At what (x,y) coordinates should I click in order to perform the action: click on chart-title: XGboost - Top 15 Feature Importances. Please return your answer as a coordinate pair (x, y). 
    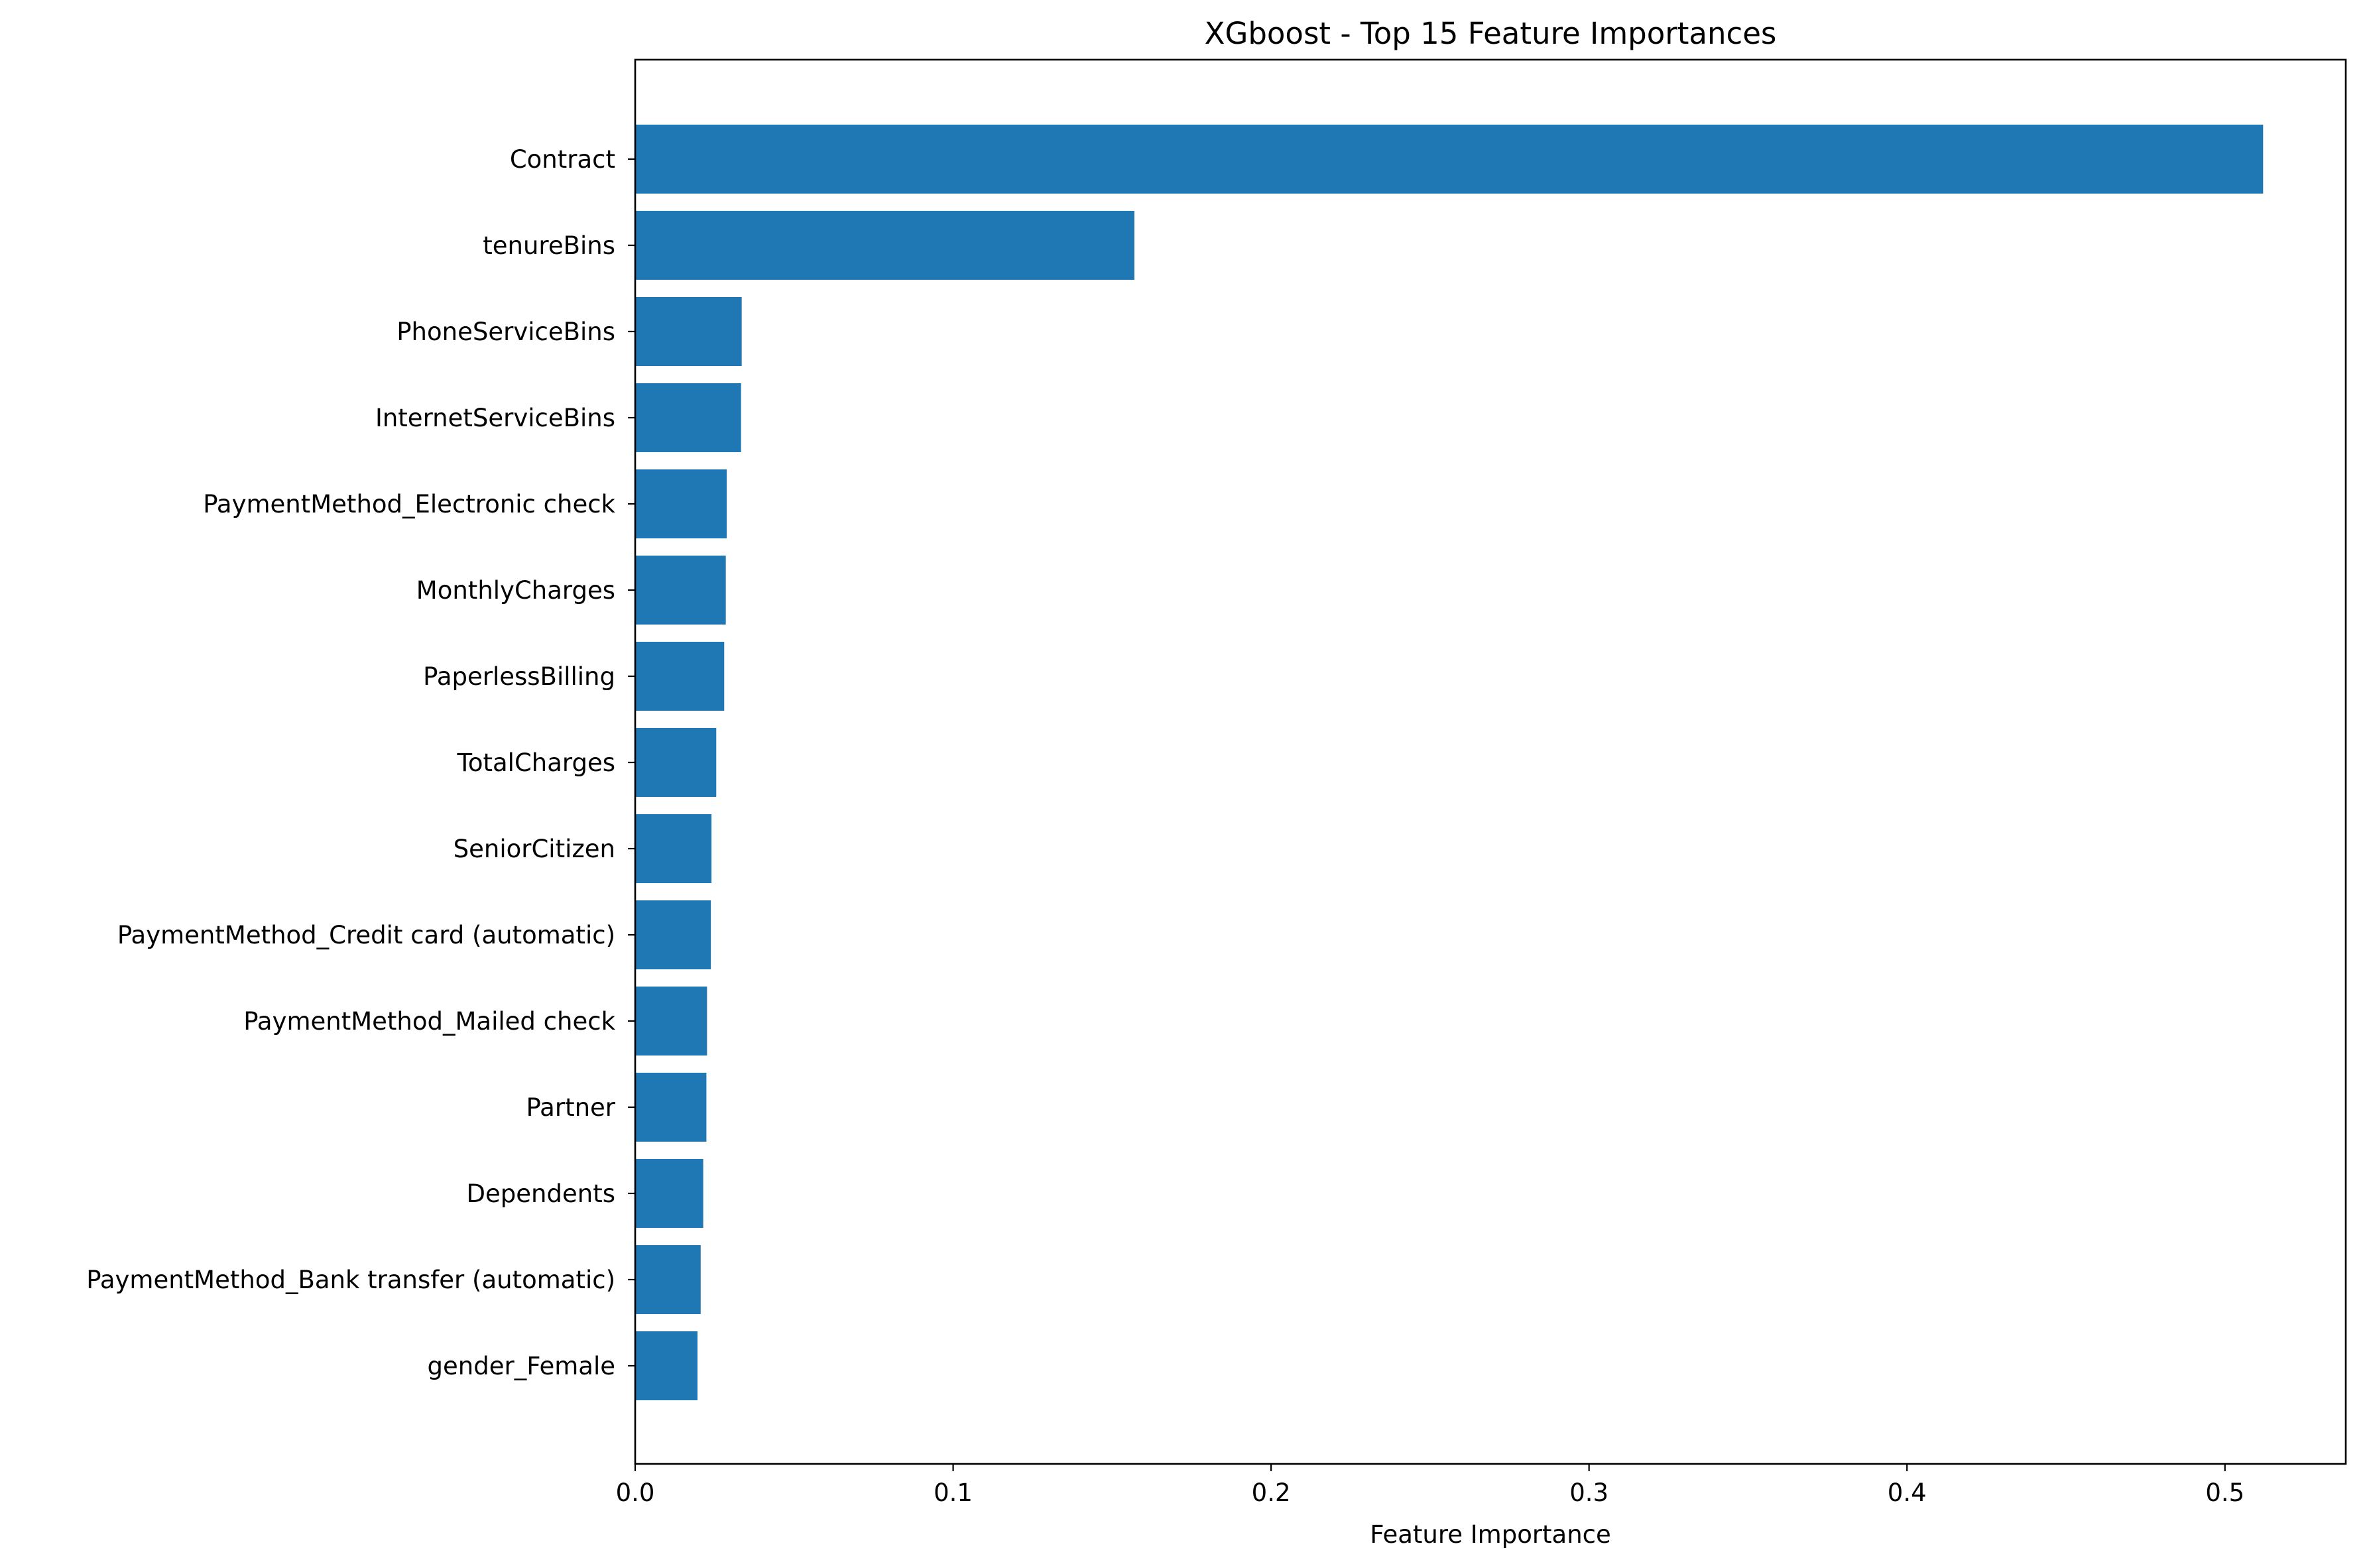
    Looking at the image, I should click on (1491, 33).